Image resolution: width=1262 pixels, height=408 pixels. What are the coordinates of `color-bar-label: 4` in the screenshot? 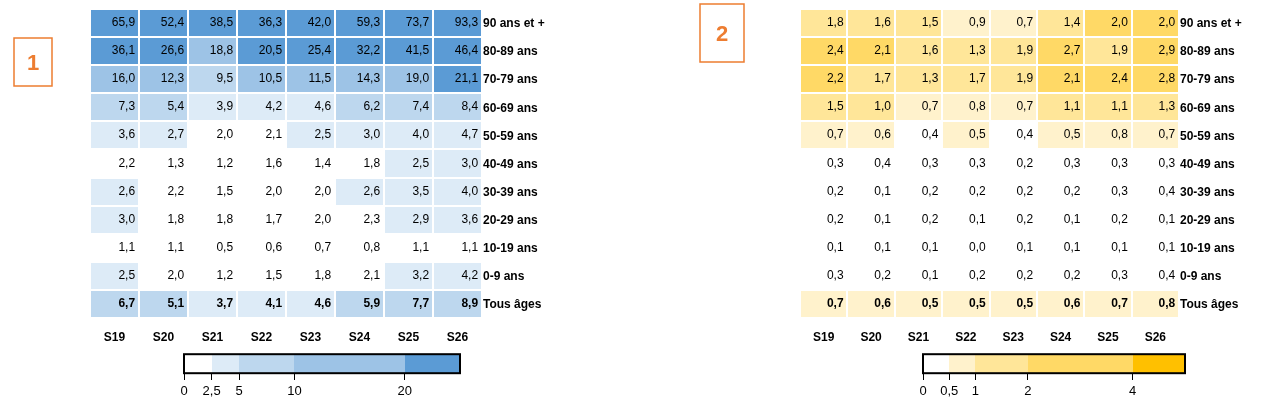 It's located at (1132, 391).